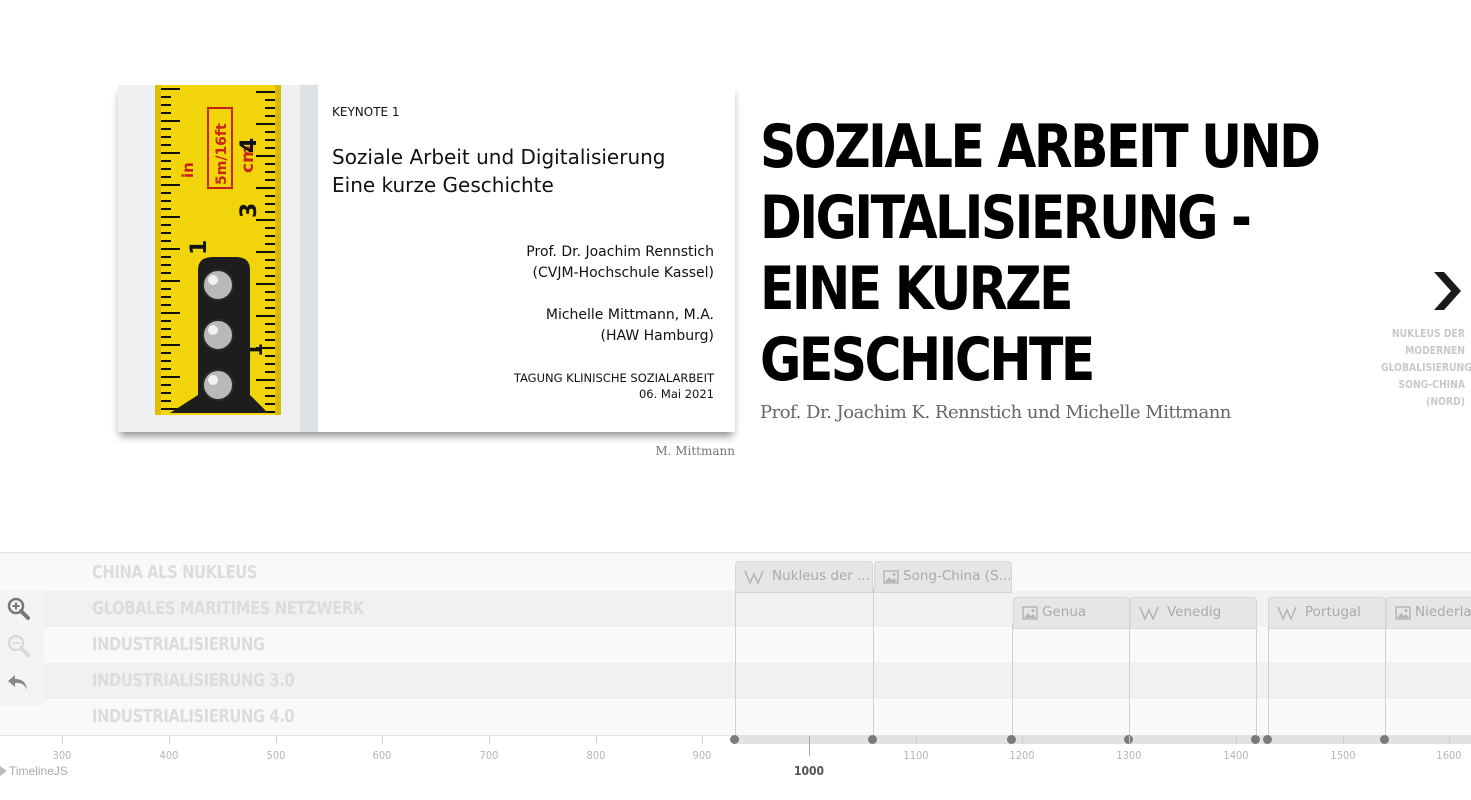  Describe the element at coordinates (620, 252) in the screenshot. I see `slide-author1-name: Prof. Dr. Joachim Rennstich` at that location.